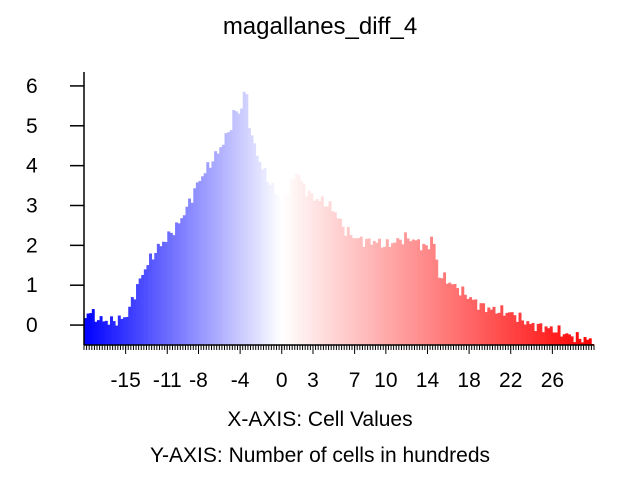 The width and height of the screenshot is (640, 480). What do you see at coordinates (198, 380) in the screenshot?
I see `x-tick-label: -8` at bounding box center [198, 380].